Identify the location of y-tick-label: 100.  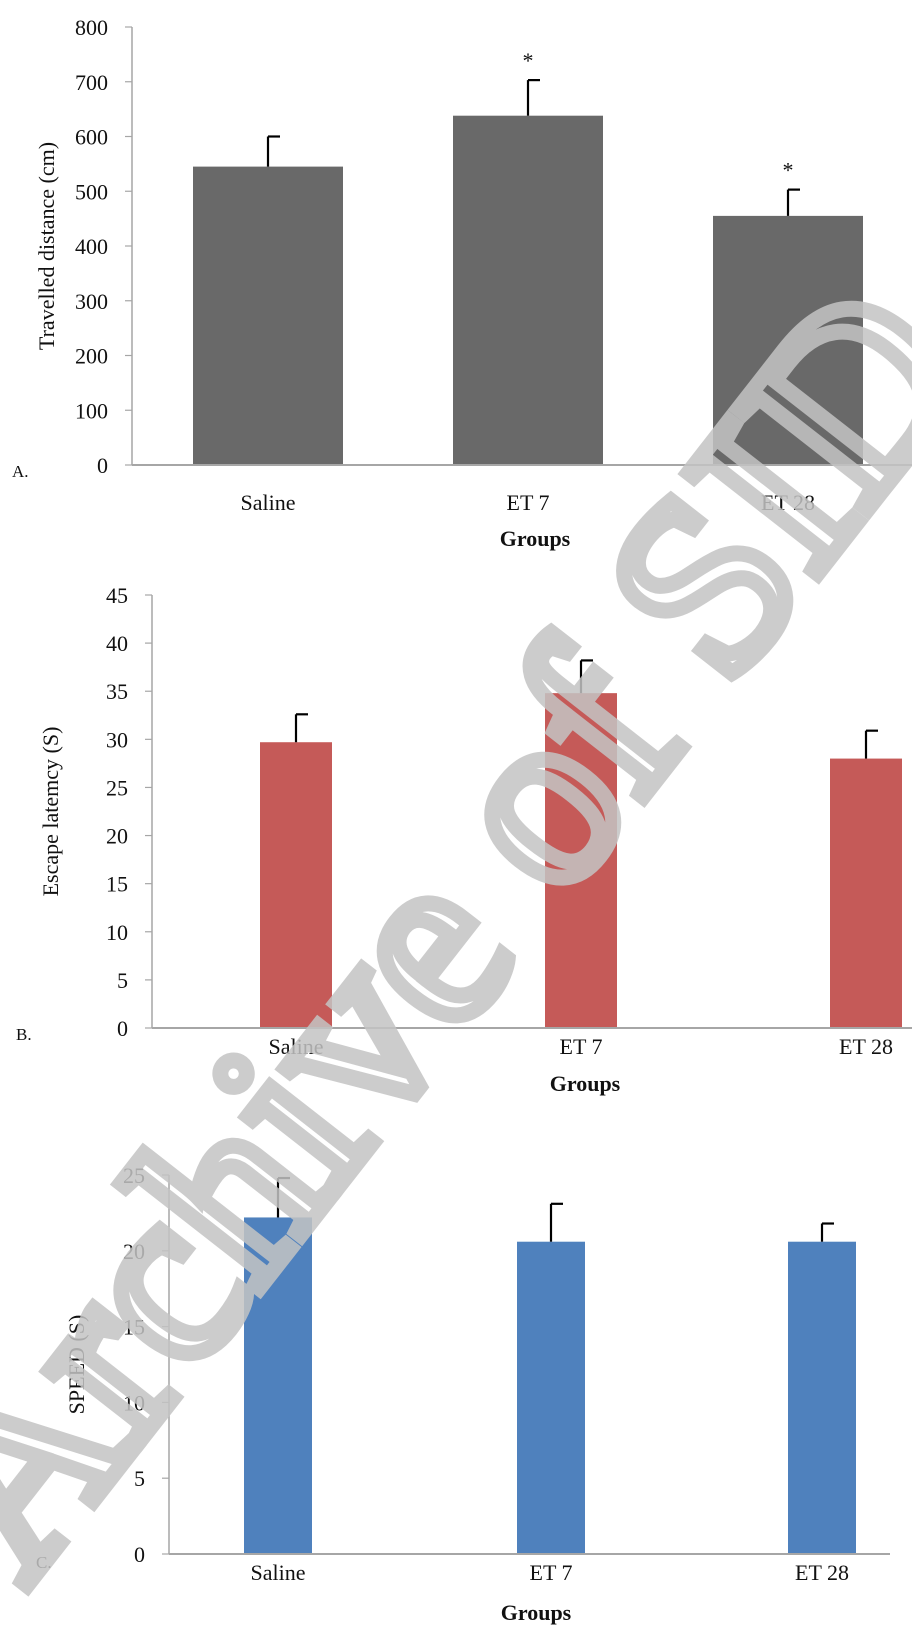
(91, 410).